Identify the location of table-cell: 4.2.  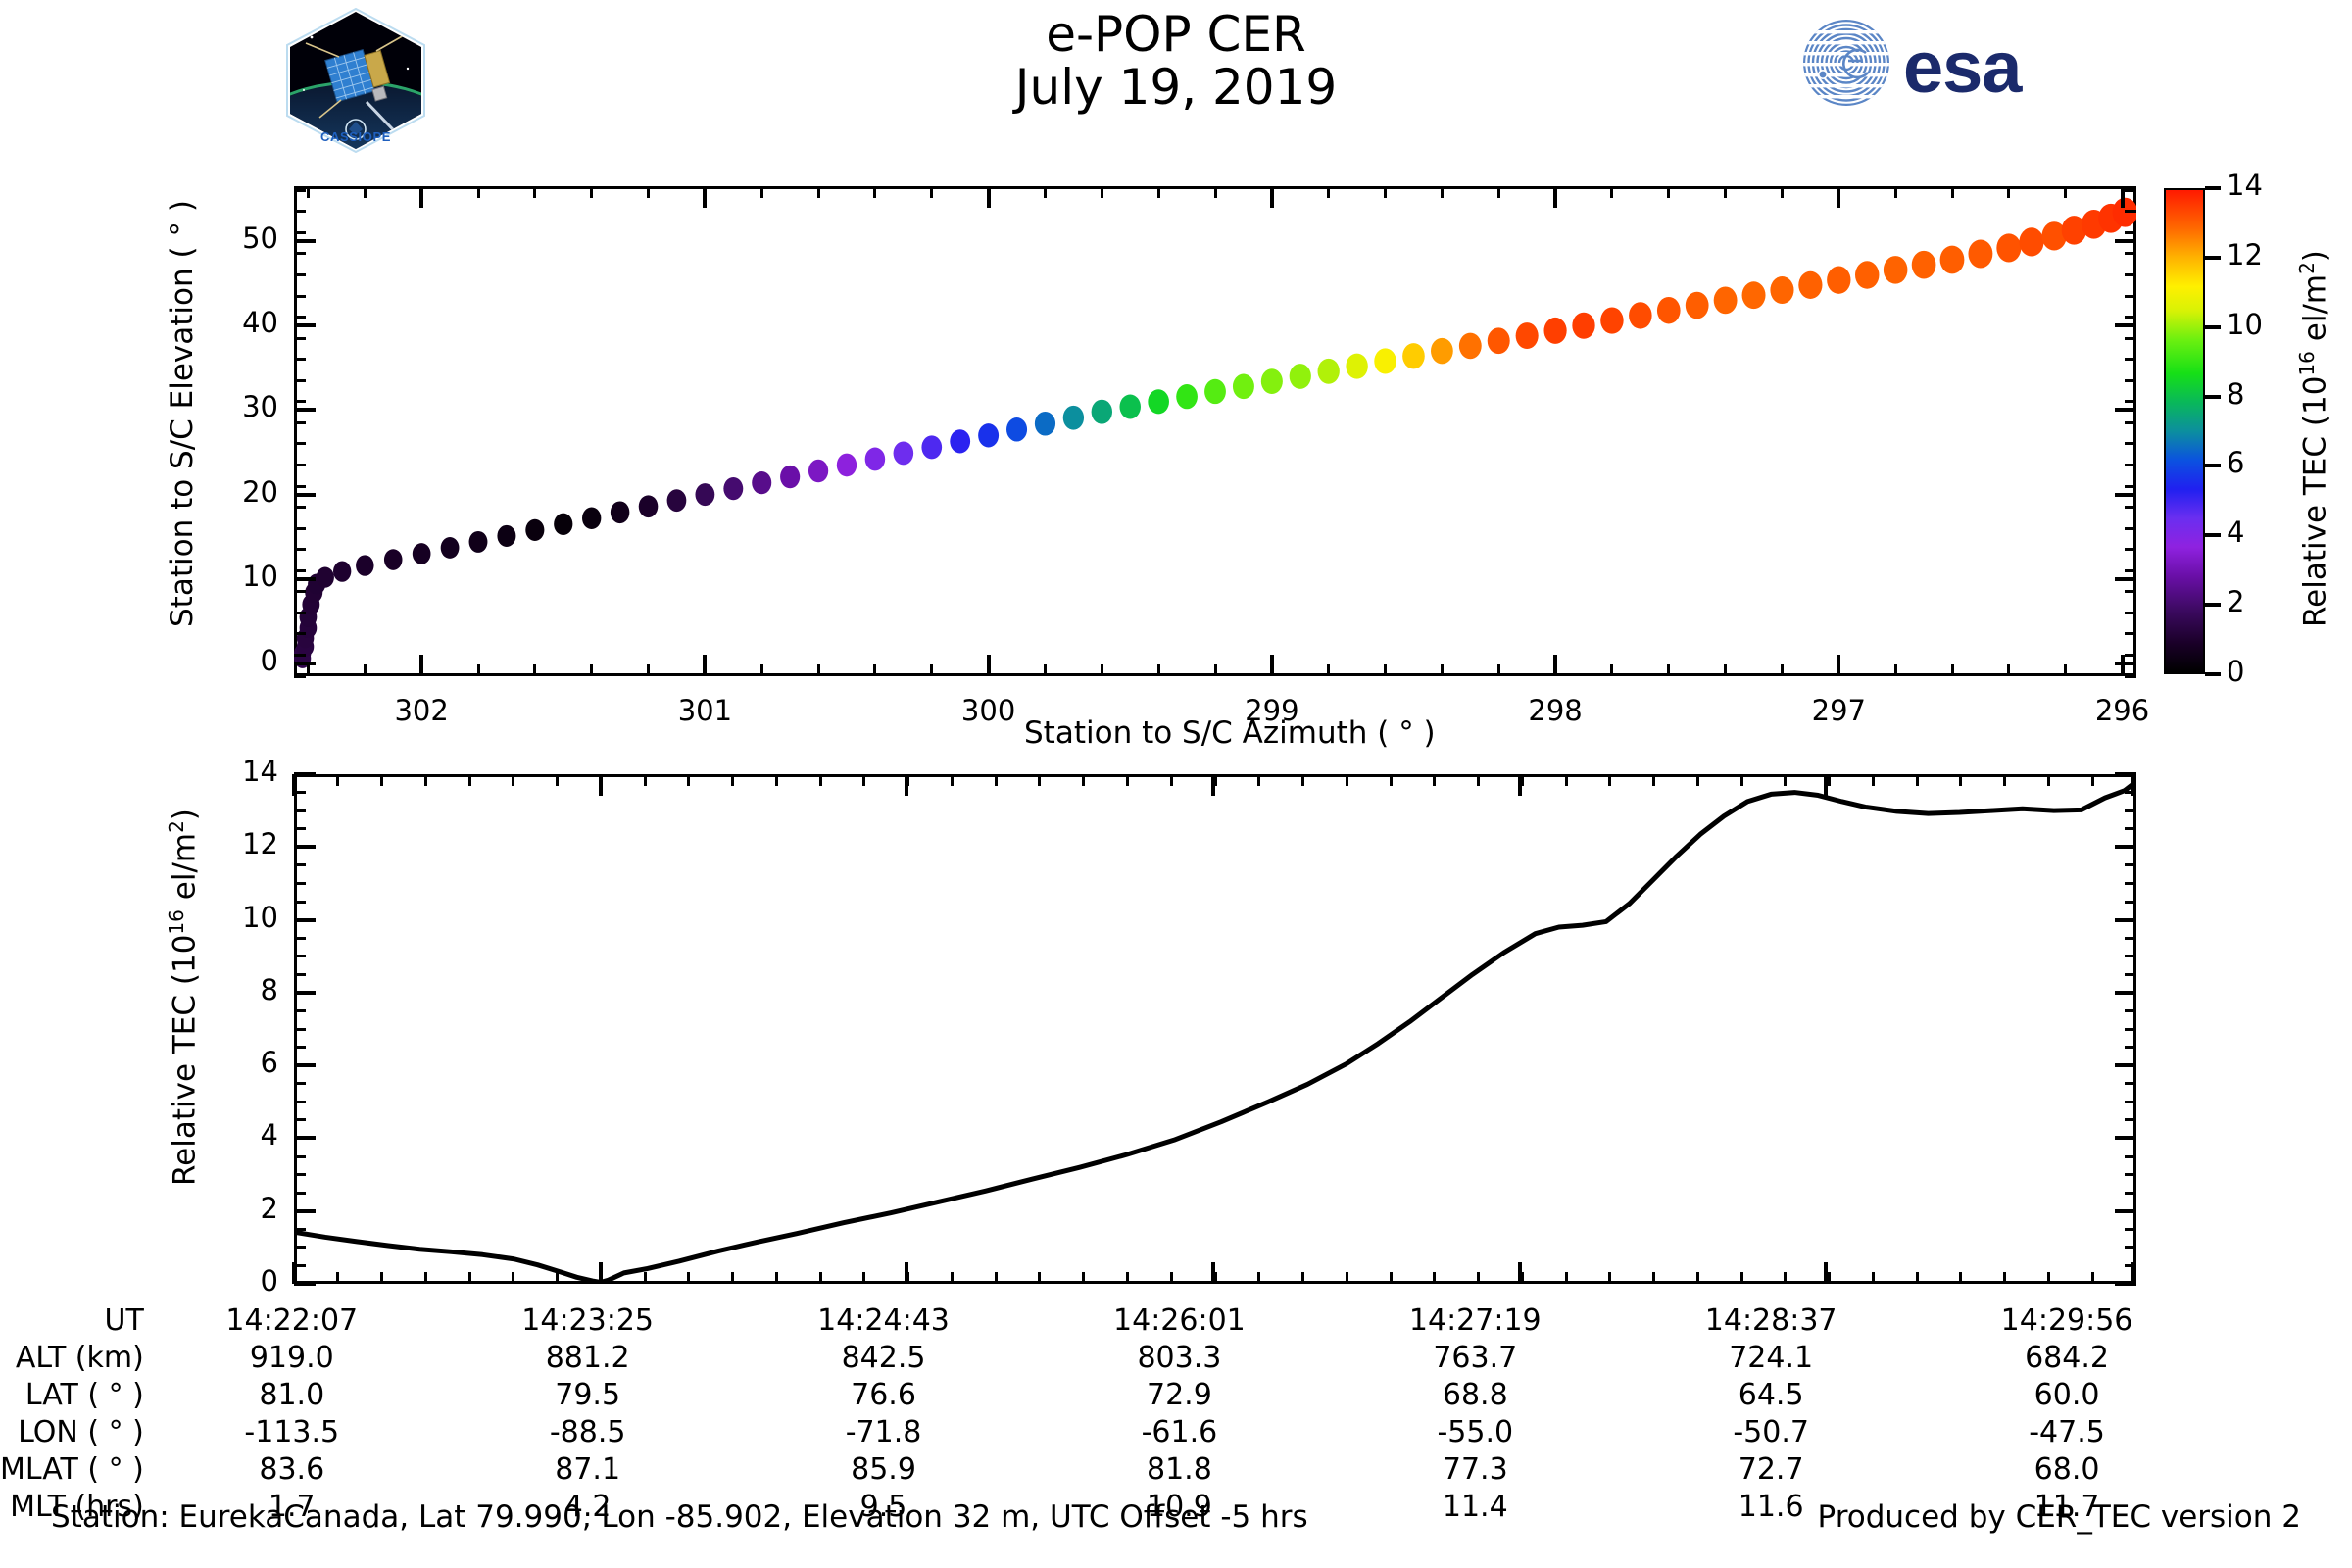
(588, 1507).